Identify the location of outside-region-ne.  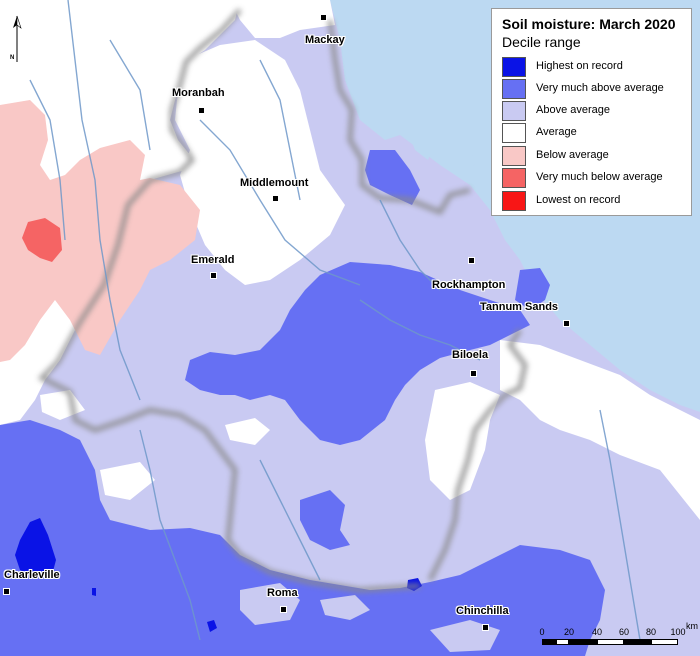
(282, 19).